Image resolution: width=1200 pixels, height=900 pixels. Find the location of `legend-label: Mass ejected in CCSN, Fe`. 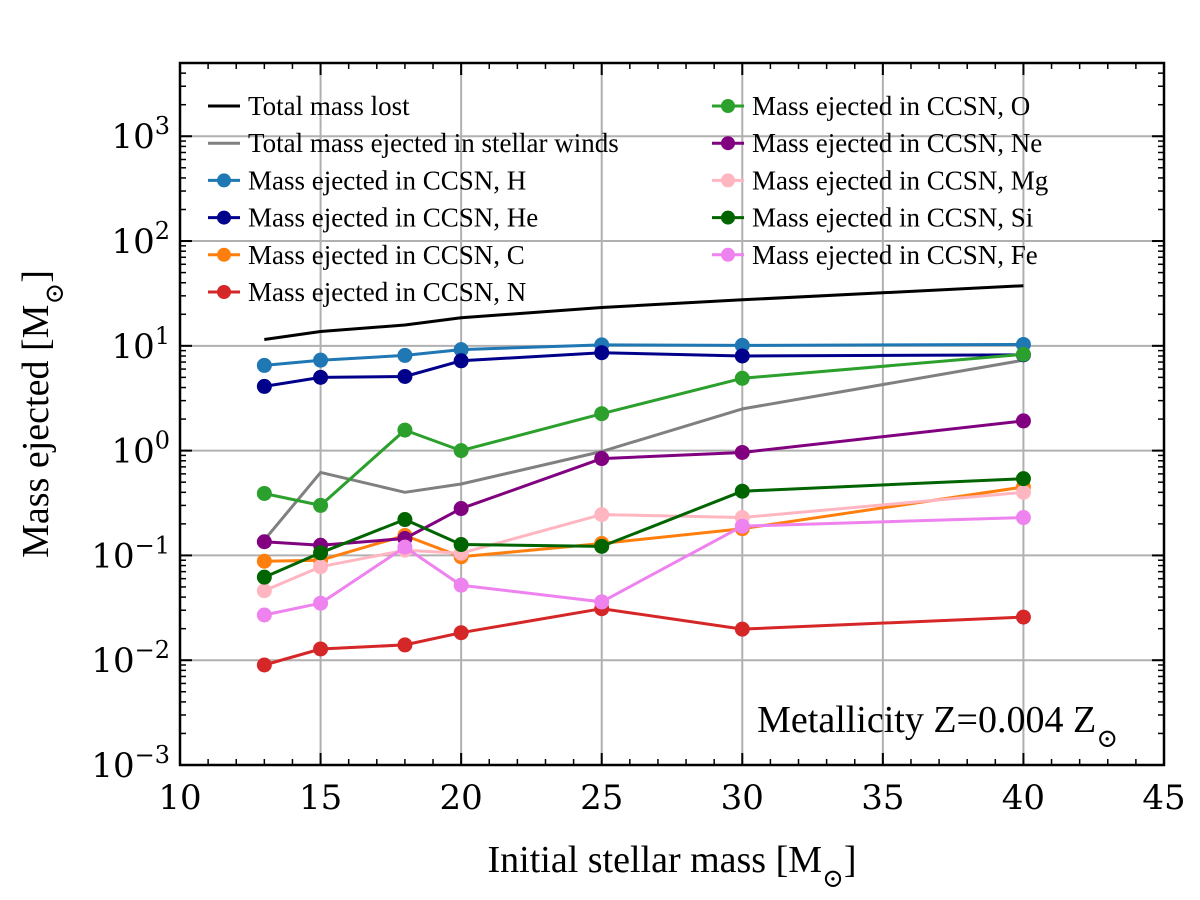

legend-label: Mass ejected in CCSN, Fe is located at coordinates (895, 255).